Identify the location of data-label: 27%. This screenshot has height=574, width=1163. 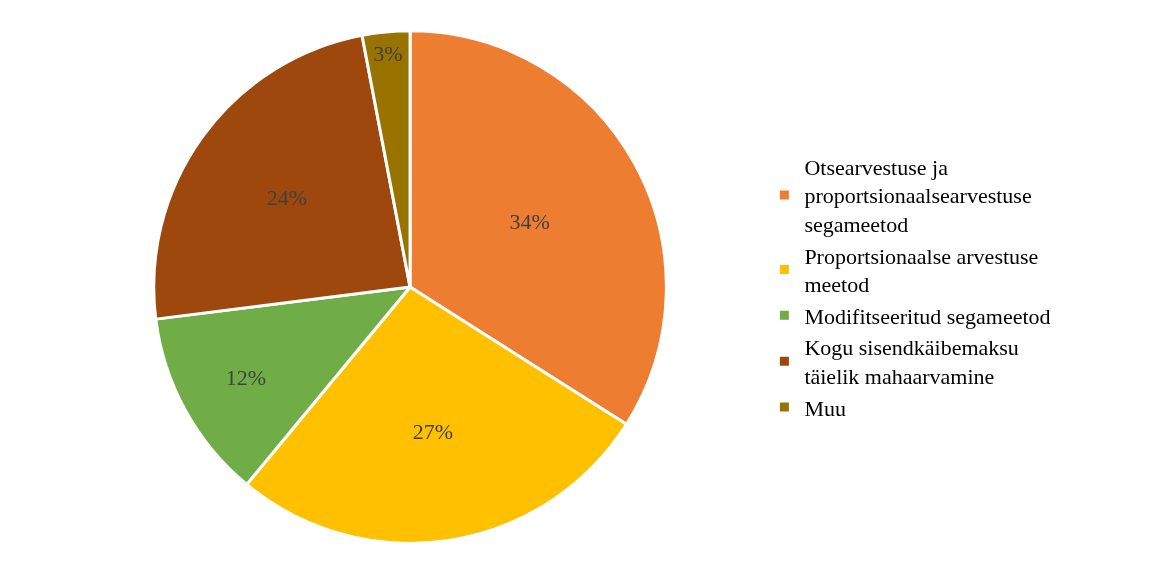
(433, 432).